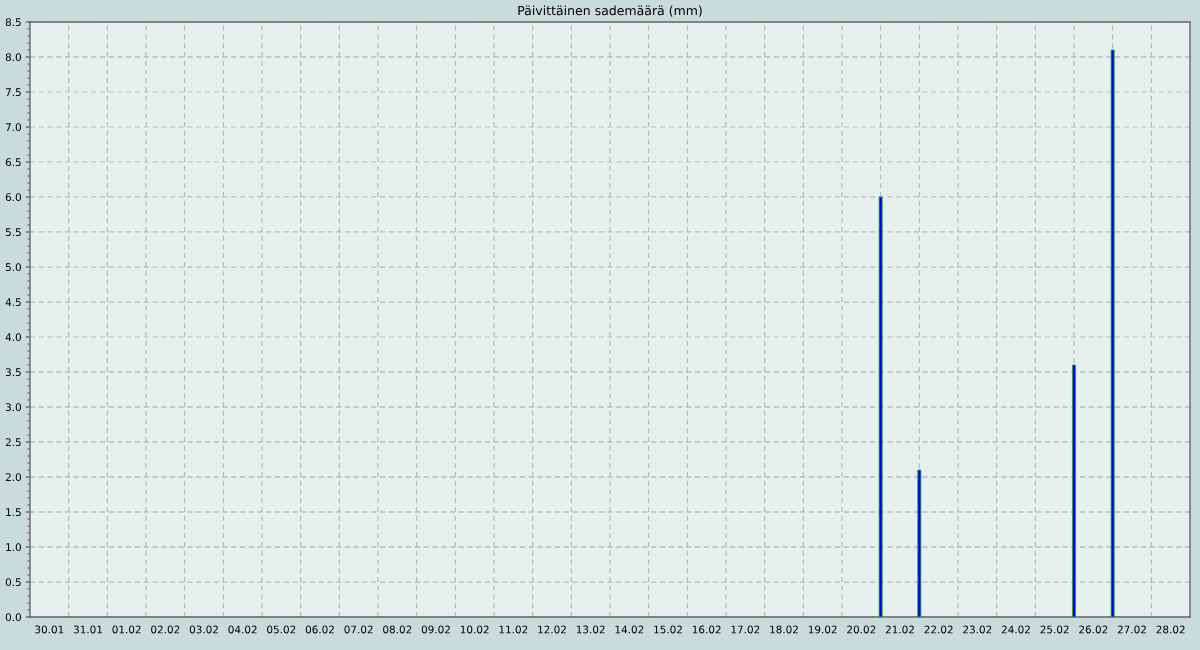  Describe the element at coordinates (784, 629) in the screenshot. I see `x-tick-label: 18.02` at that location.